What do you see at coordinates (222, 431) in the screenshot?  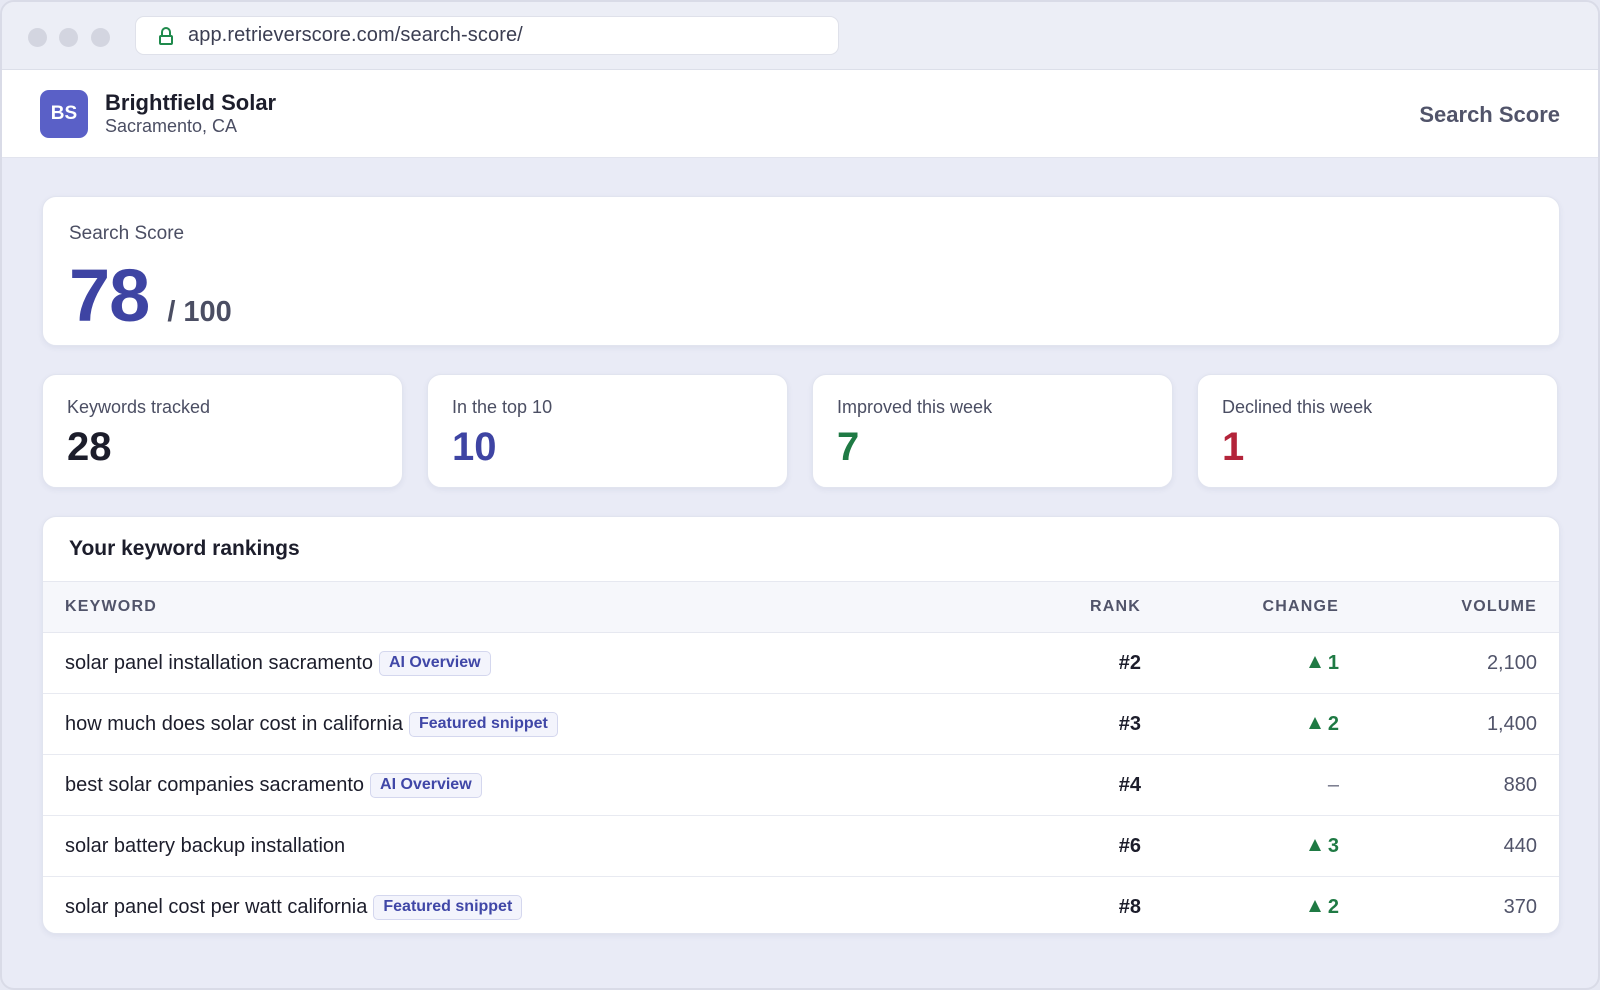 I see `stat-keywords-tracked: Keywords tracked 28` at bounding box center [222, 431].